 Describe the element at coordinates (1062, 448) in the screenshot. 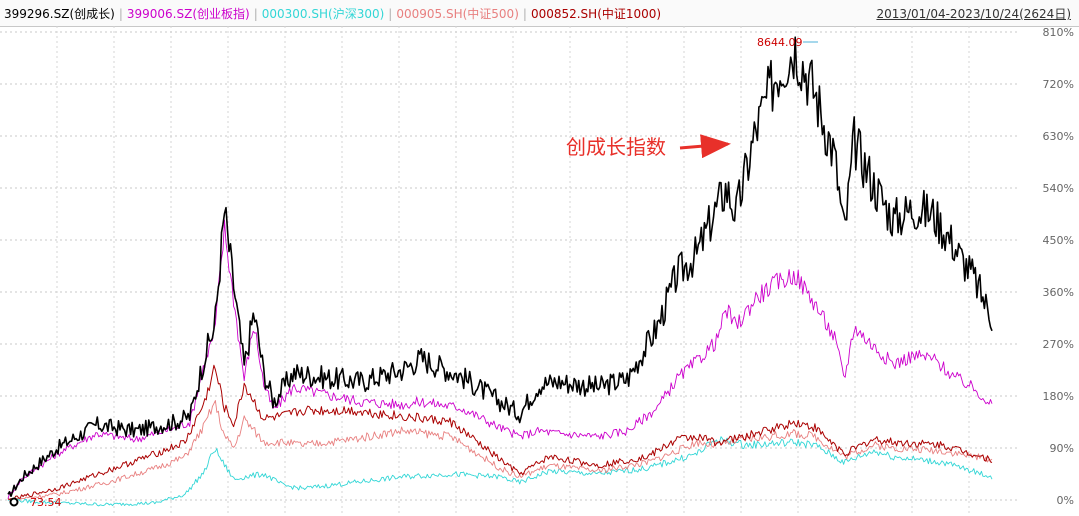

I see `y-tick-label: 90%` at that location.